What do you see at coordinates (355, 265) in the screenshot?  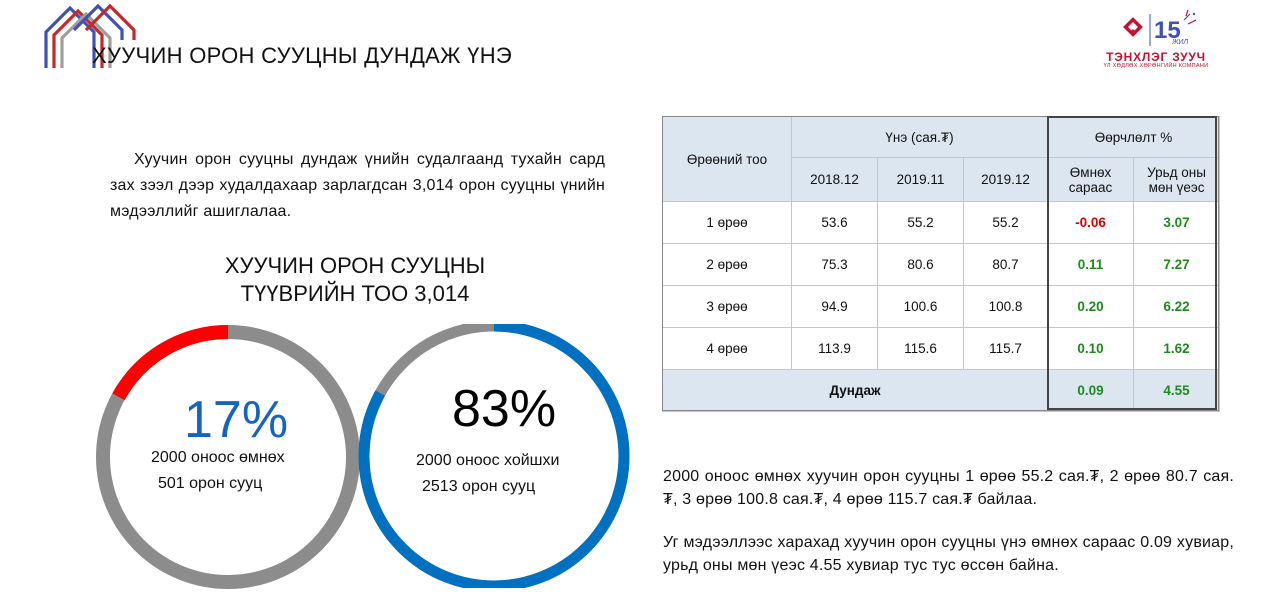 I see `sample-heading-line1: ХУУЧИН ОРОН СУУЦНЫ` at bounding box center [355, 265].